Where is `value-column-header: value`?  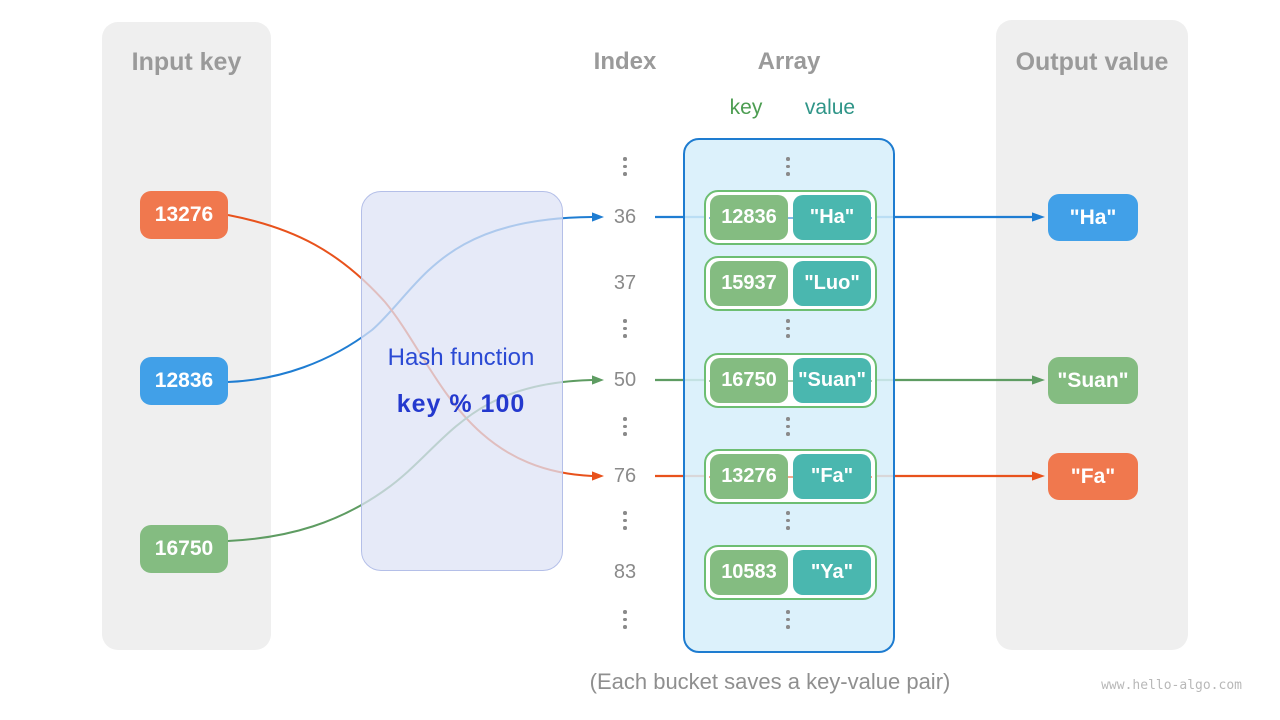
value-column-header: value is located at coordinates (830, 107).